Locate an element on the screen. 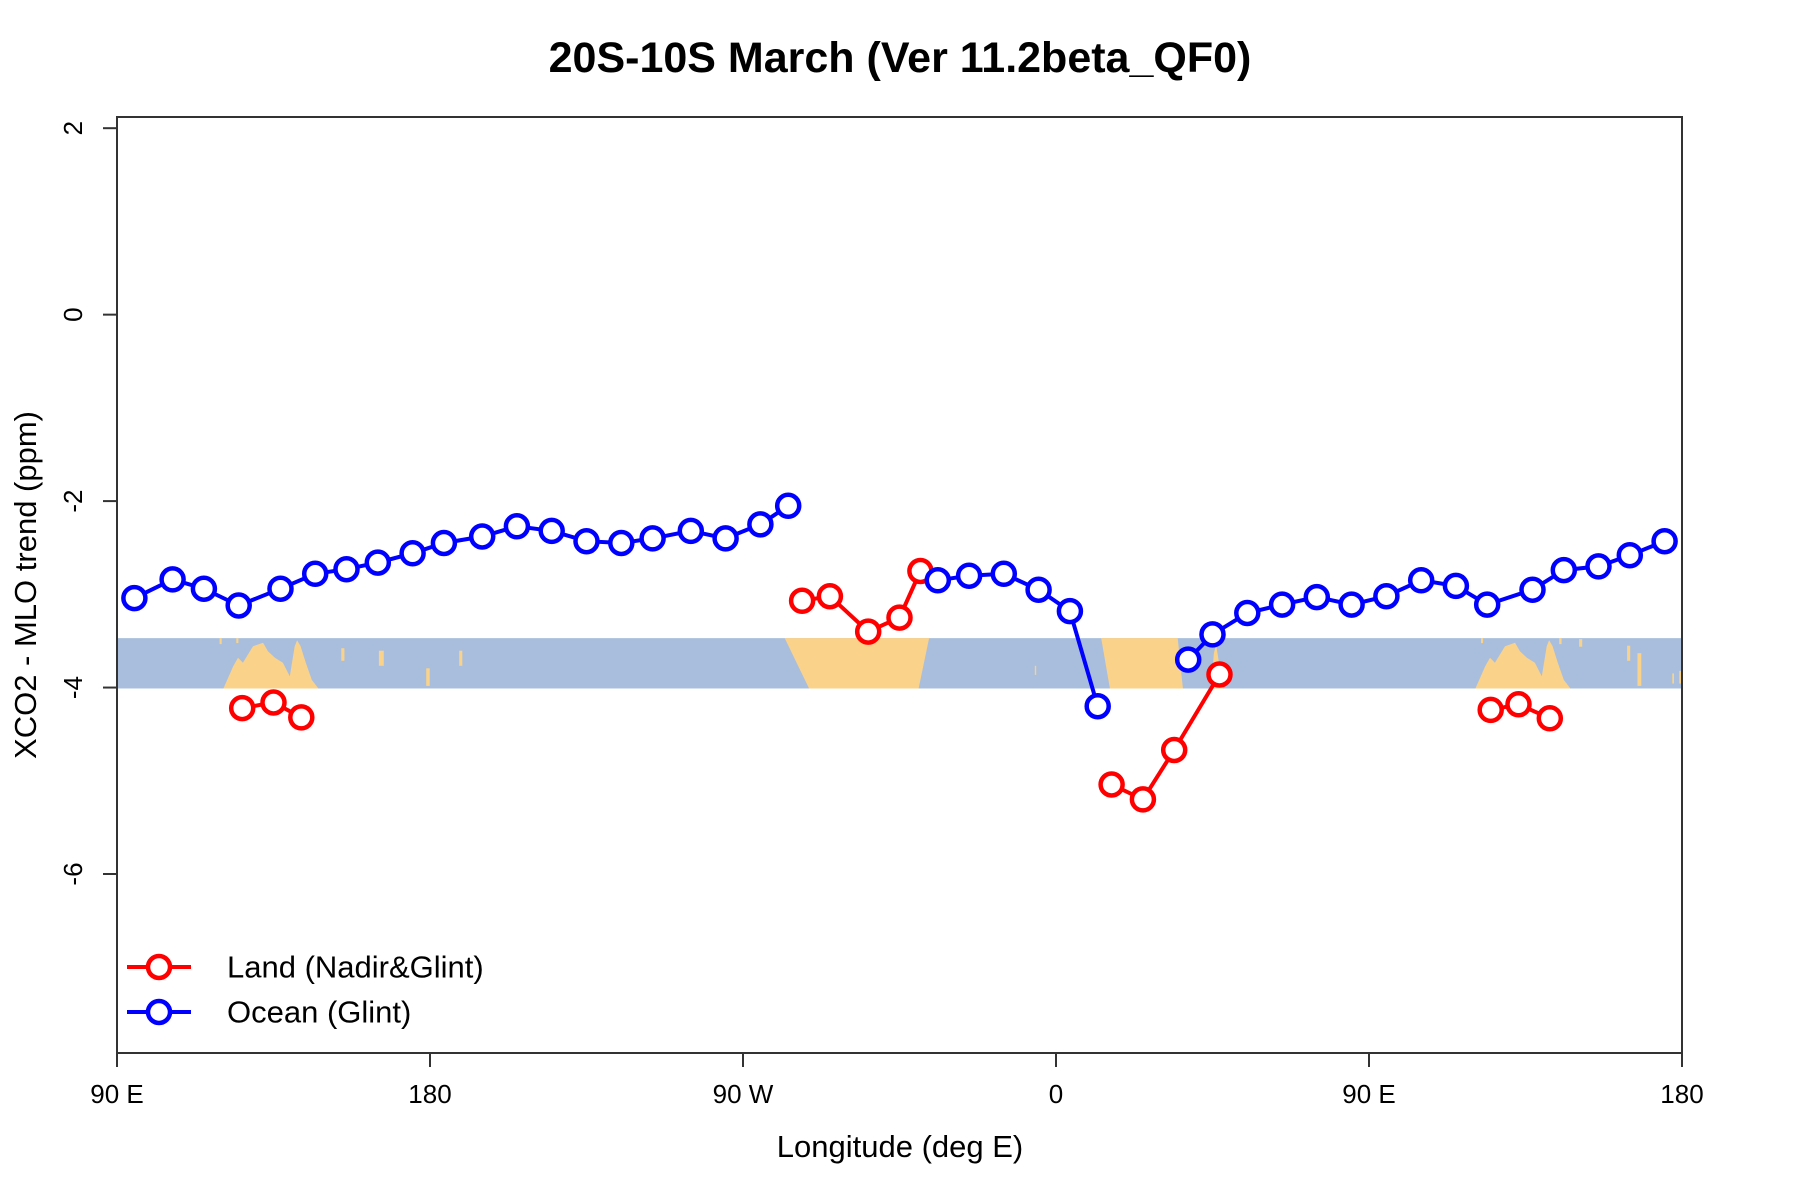 The image size is (1800, 1200). y-axis-title: XCO2 - MLO trend (ppm) is located at coordinates (25, 585).